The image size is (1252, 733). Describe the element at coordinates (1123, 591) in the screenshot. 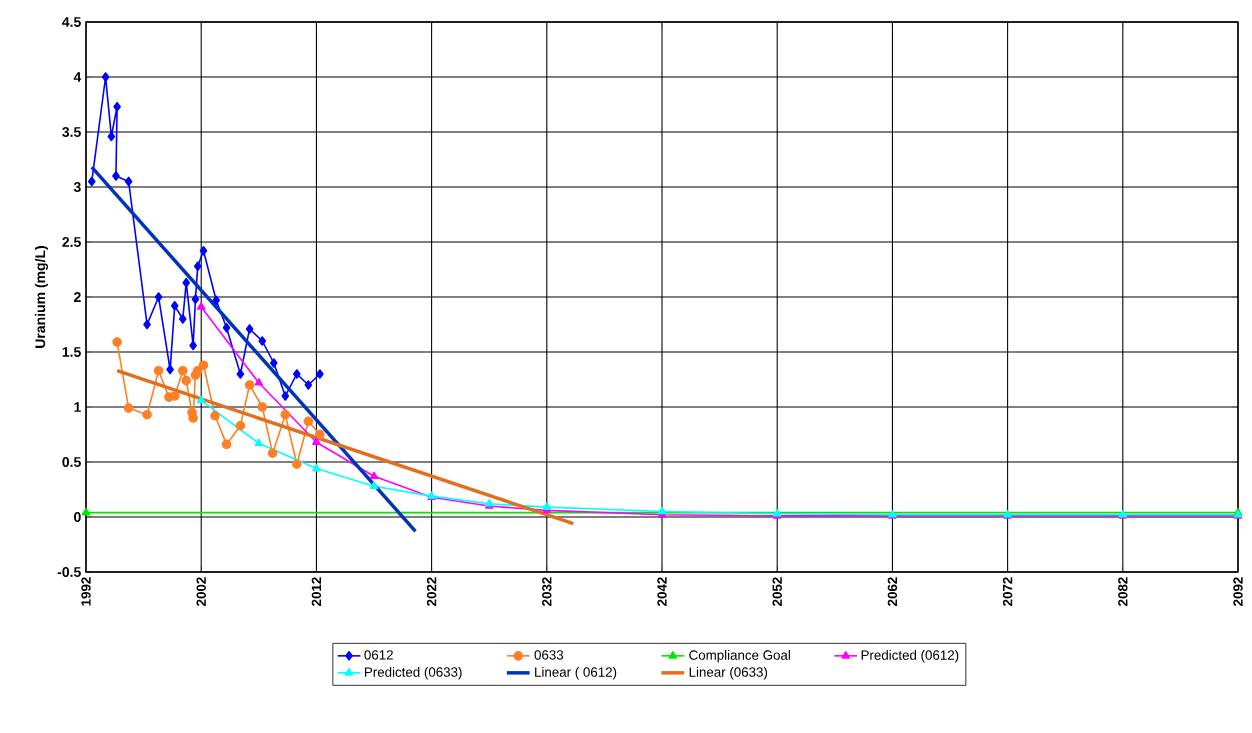

I see `x-tick-label: 2082` at that location.